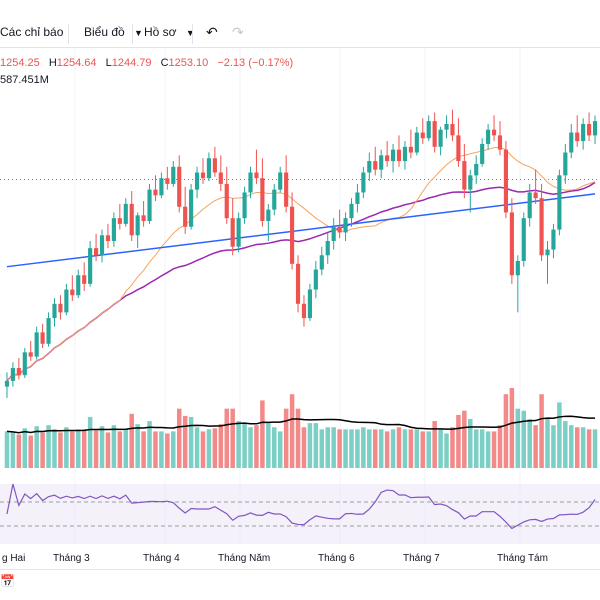 The height and width of the screenshot is (600, 600). I want to click on low-key: L, so click(108, 63).